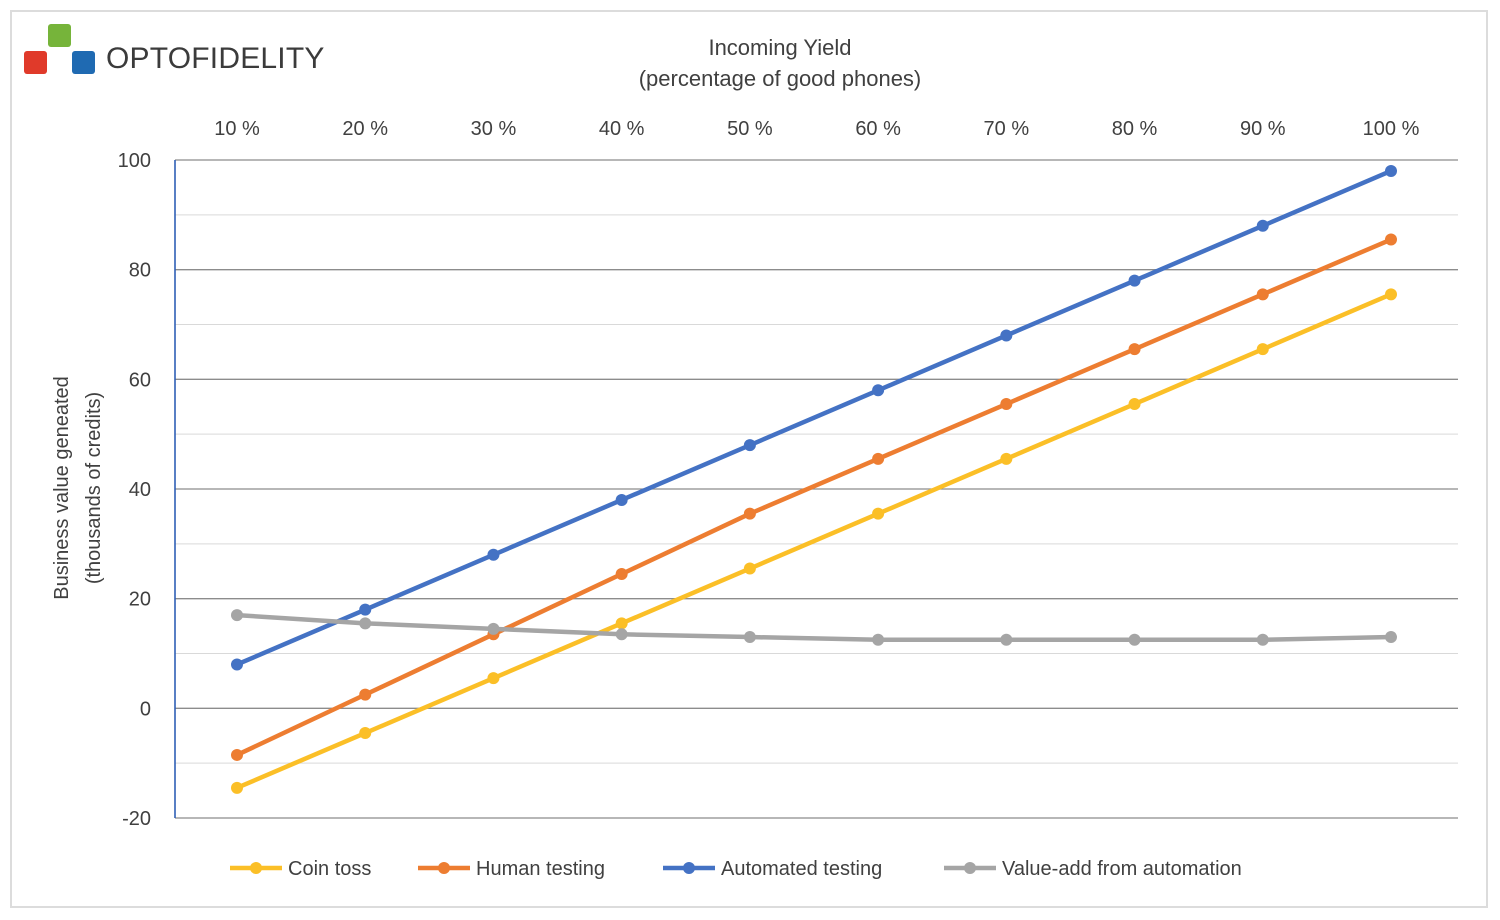  What do you see at coordinates (1135, 129) in the screenshot?
I see `x-tick-label: 80 %` at bounding box center [1135, 129].